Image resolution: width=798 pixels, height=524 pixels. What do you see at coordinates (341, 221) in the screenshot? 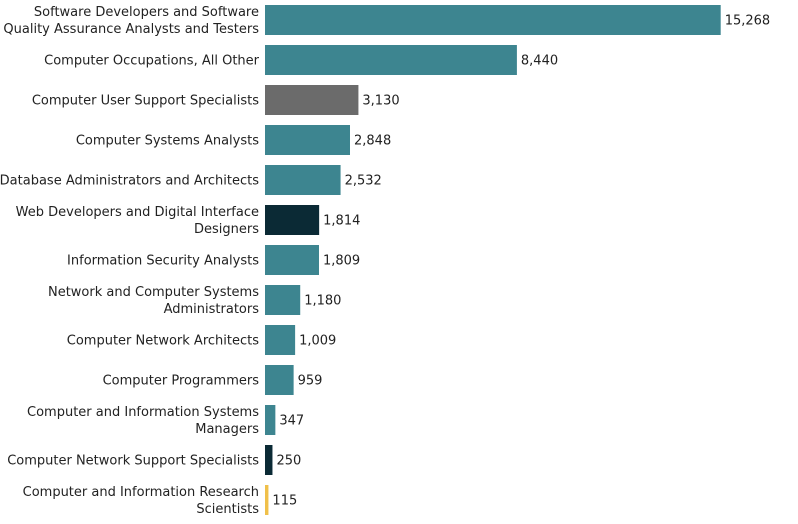
I see `value-label: 1,814` at bounding box center [341, 221].